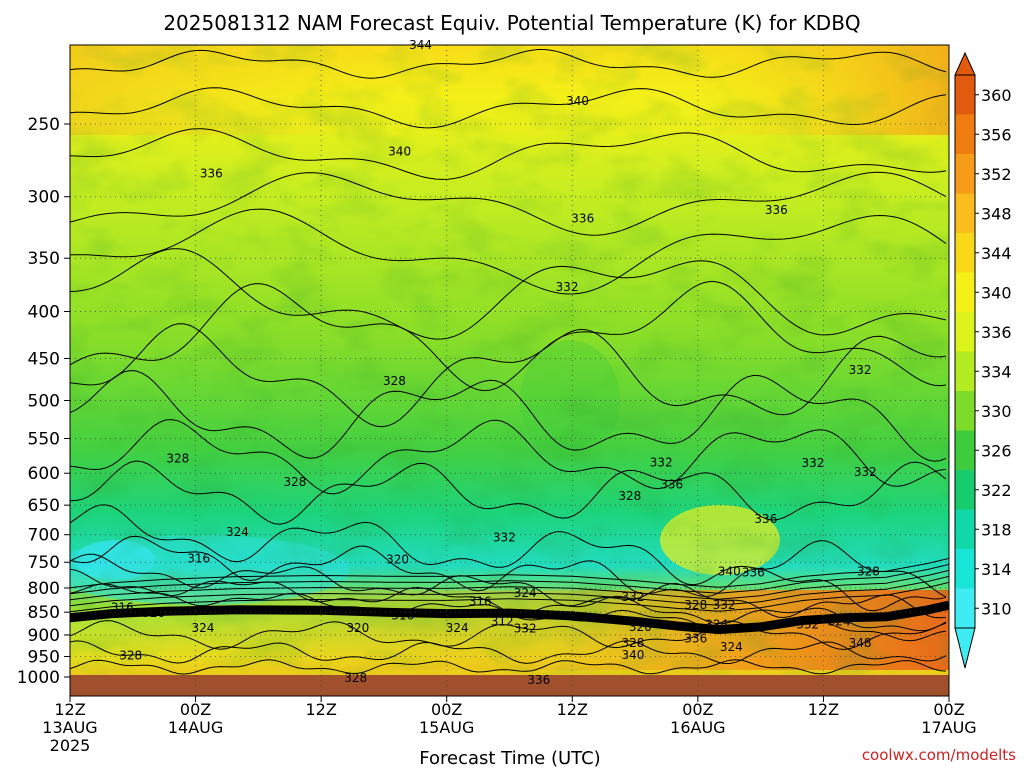 The width and height of the screenshot is (1024, 768). What do you see at coordinates (996, 253) in the screenshot?
I see `colorbar-label: 344` at bounding box center [996, 253].